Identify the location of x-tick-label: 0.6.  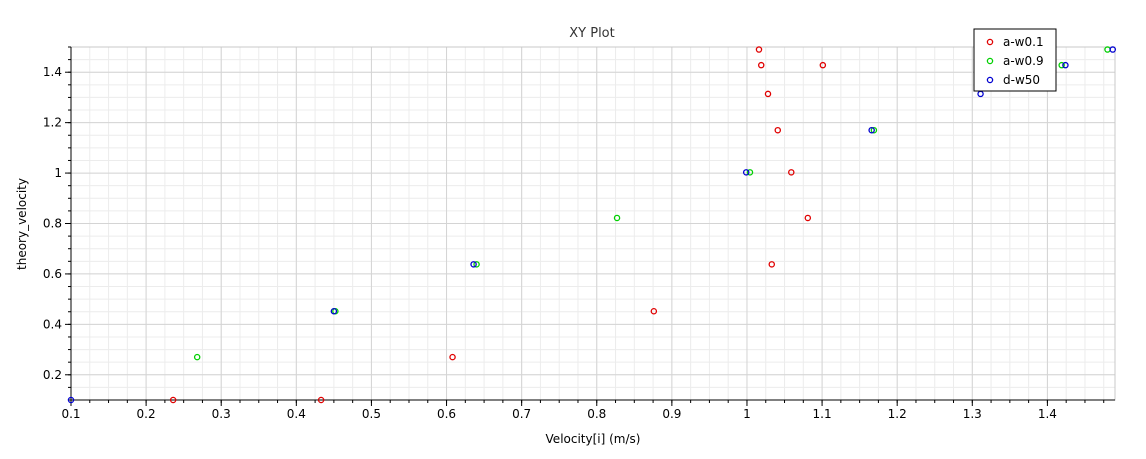
(446, 414).